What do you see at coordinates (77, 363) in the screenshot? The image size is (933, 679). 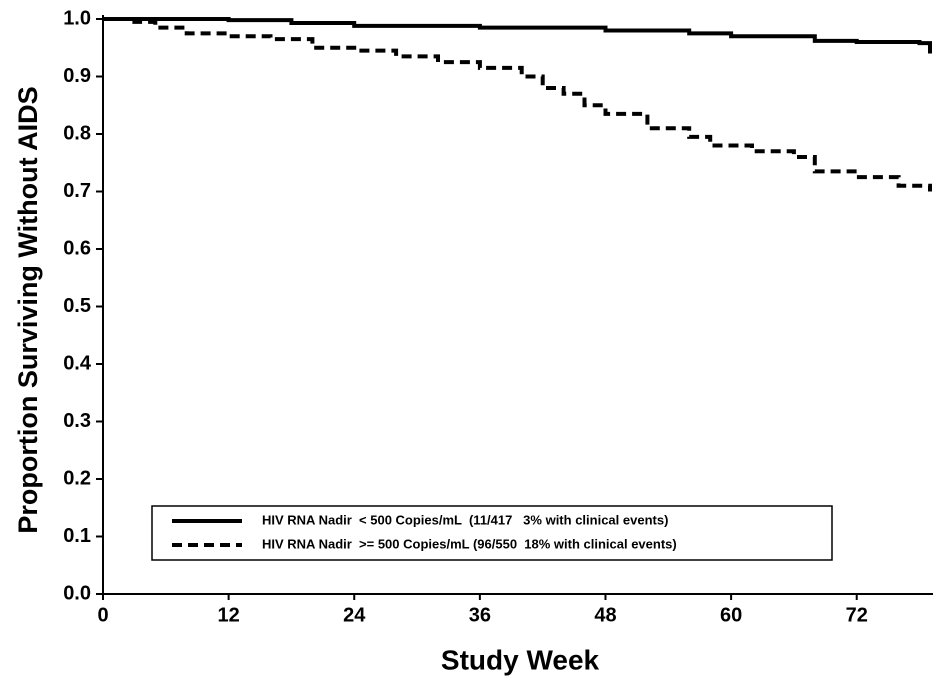 I see `y-tick-label: 0.4` at bounding box center [77, 363].